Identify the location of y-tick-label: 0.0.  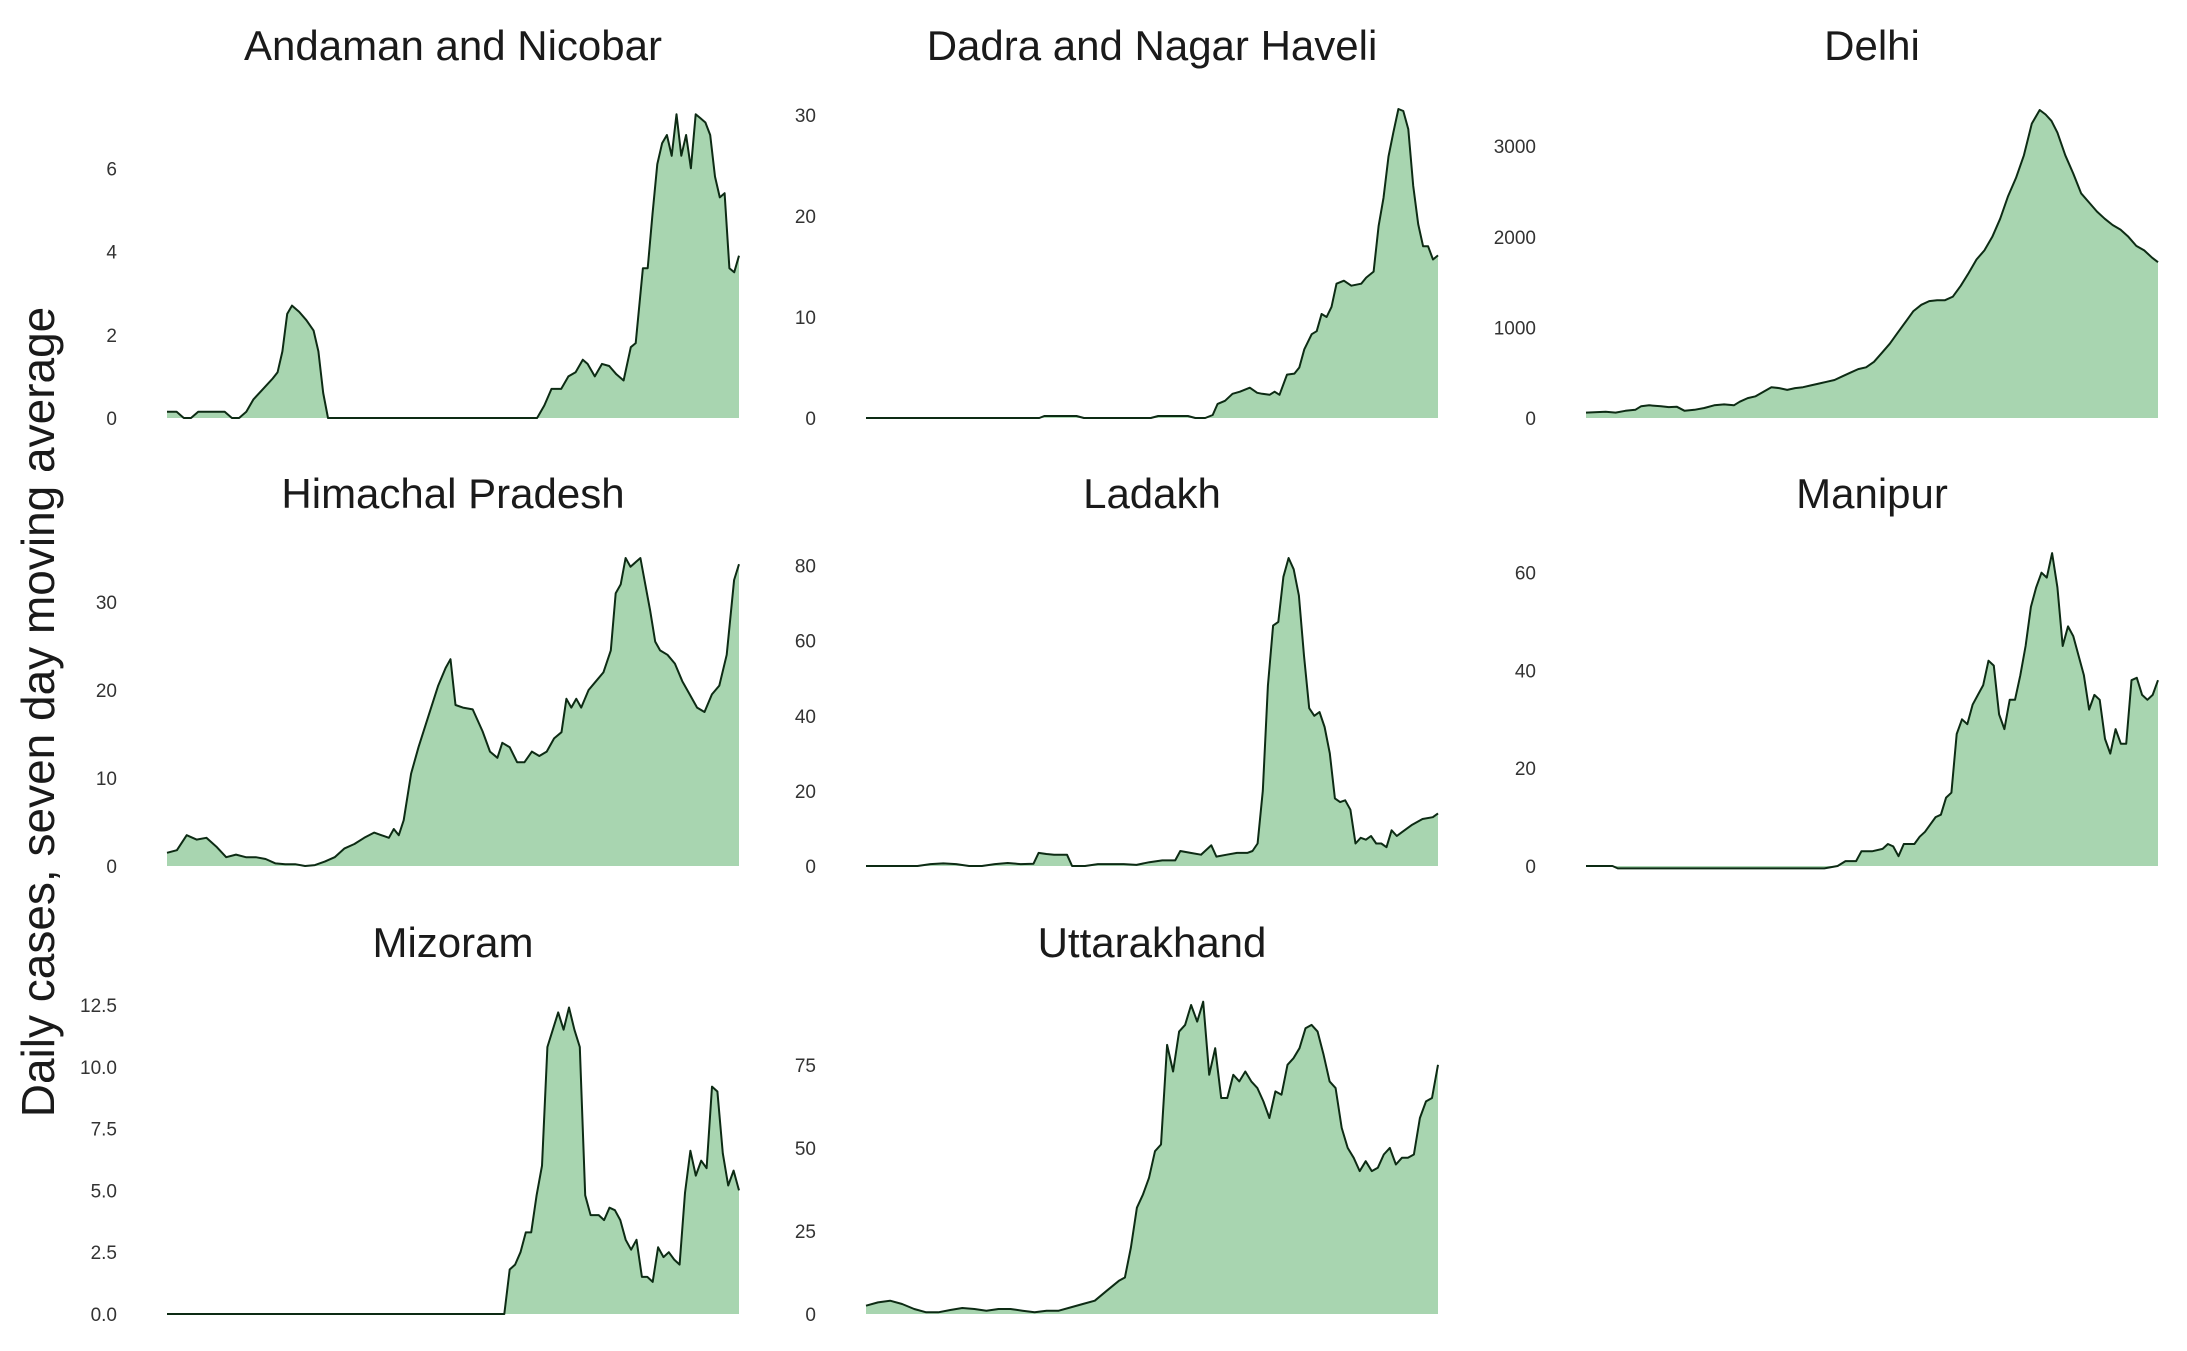
(104, 1315).